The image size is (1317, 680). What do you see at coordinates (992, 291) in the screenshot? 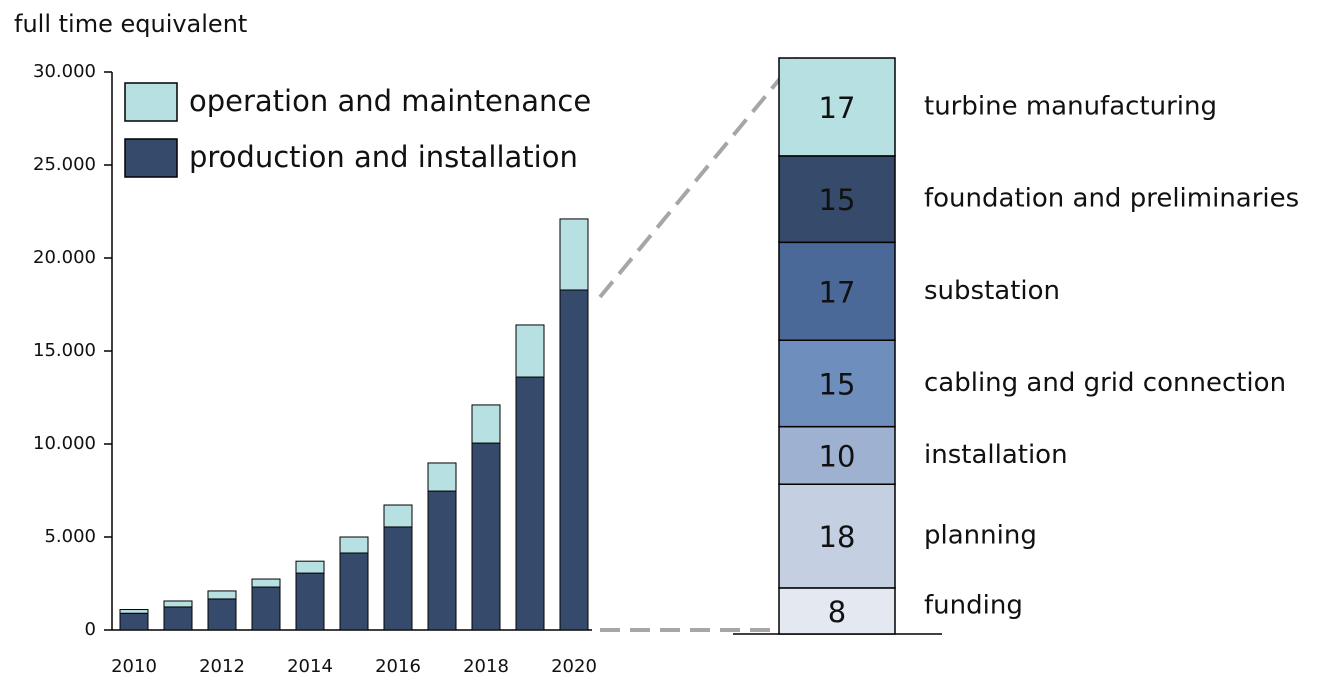
I see `segment-label: substation` at bounding box center [992, 291].